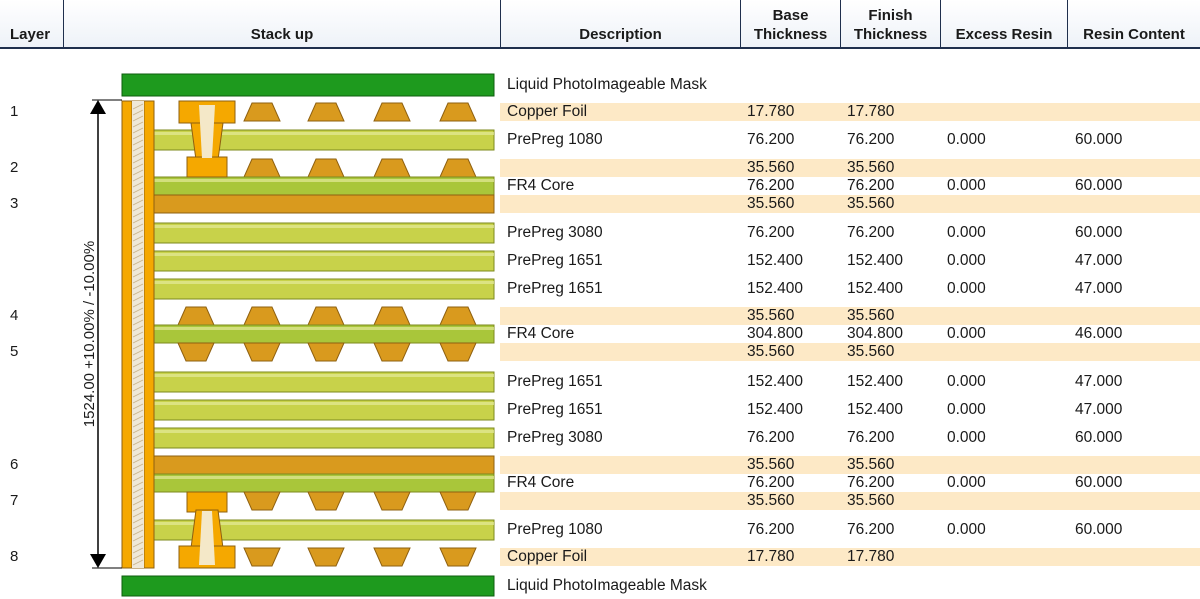 This screenshot has width=1200, height=599. Describe the element at coordinates (1099, 333) in the screenshot. I see `cell-resin: 46.000` at that location.